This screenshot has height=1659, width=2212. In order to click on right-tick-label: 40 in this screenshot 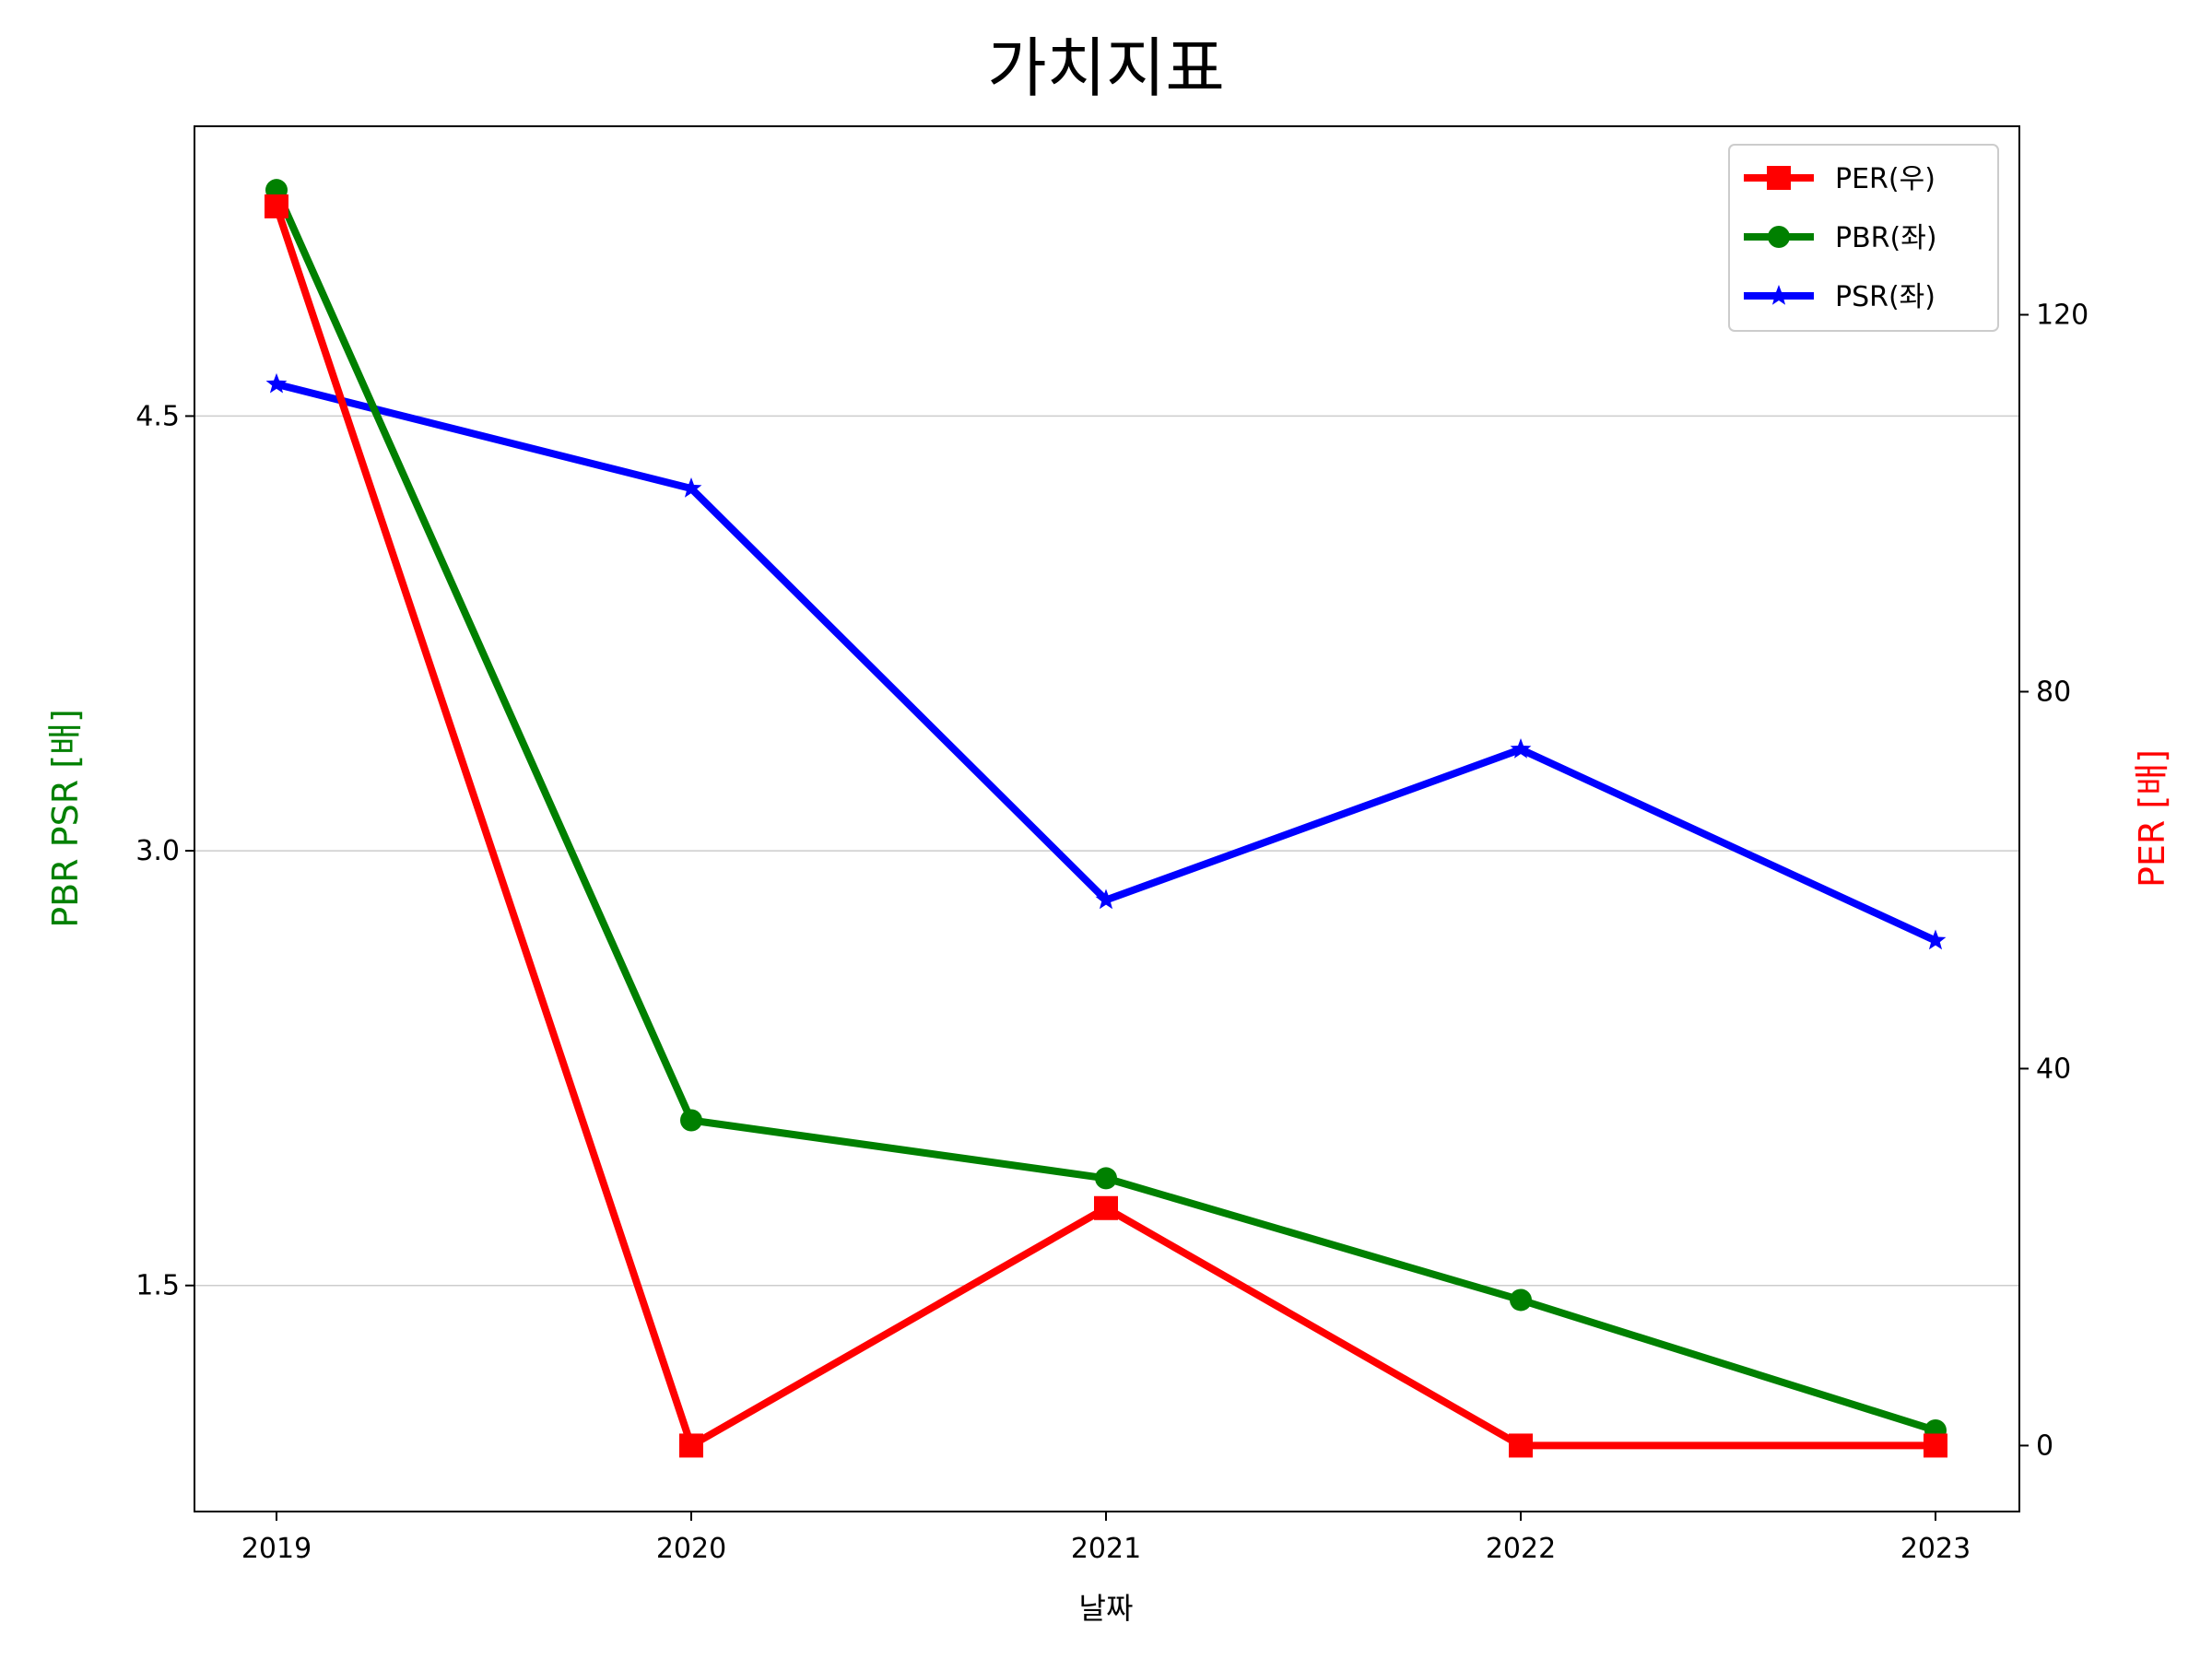, I will do `click(2053, 1069)`.